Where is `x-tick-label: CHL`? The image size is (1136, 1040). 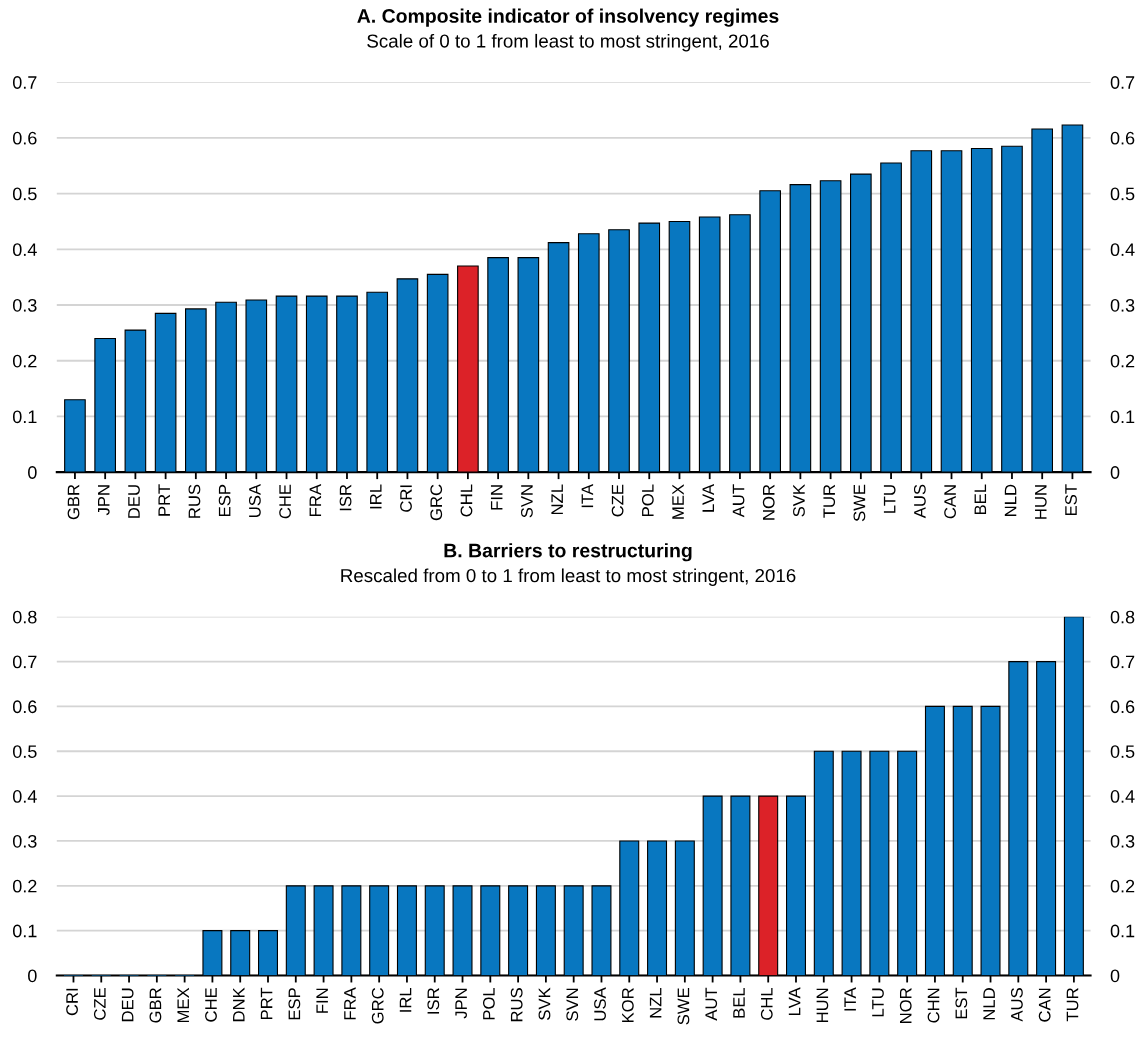
x-tick-label: CHL is located at coordinates (766, 1003).